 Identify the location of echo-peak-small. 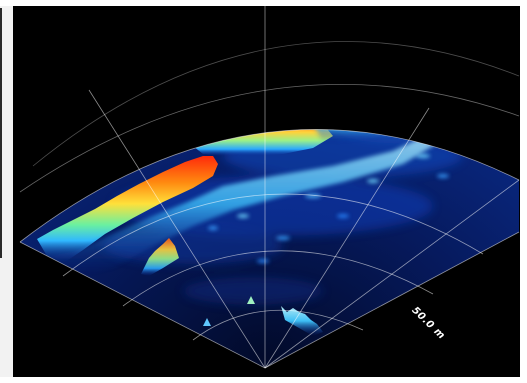
(160, 257).